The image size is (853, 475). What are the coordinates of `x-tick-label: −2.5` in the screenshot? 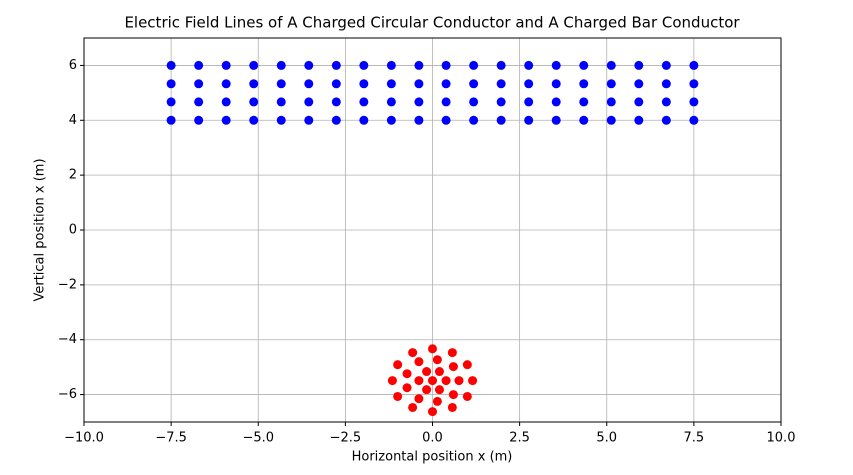 It's located at (346, 438).